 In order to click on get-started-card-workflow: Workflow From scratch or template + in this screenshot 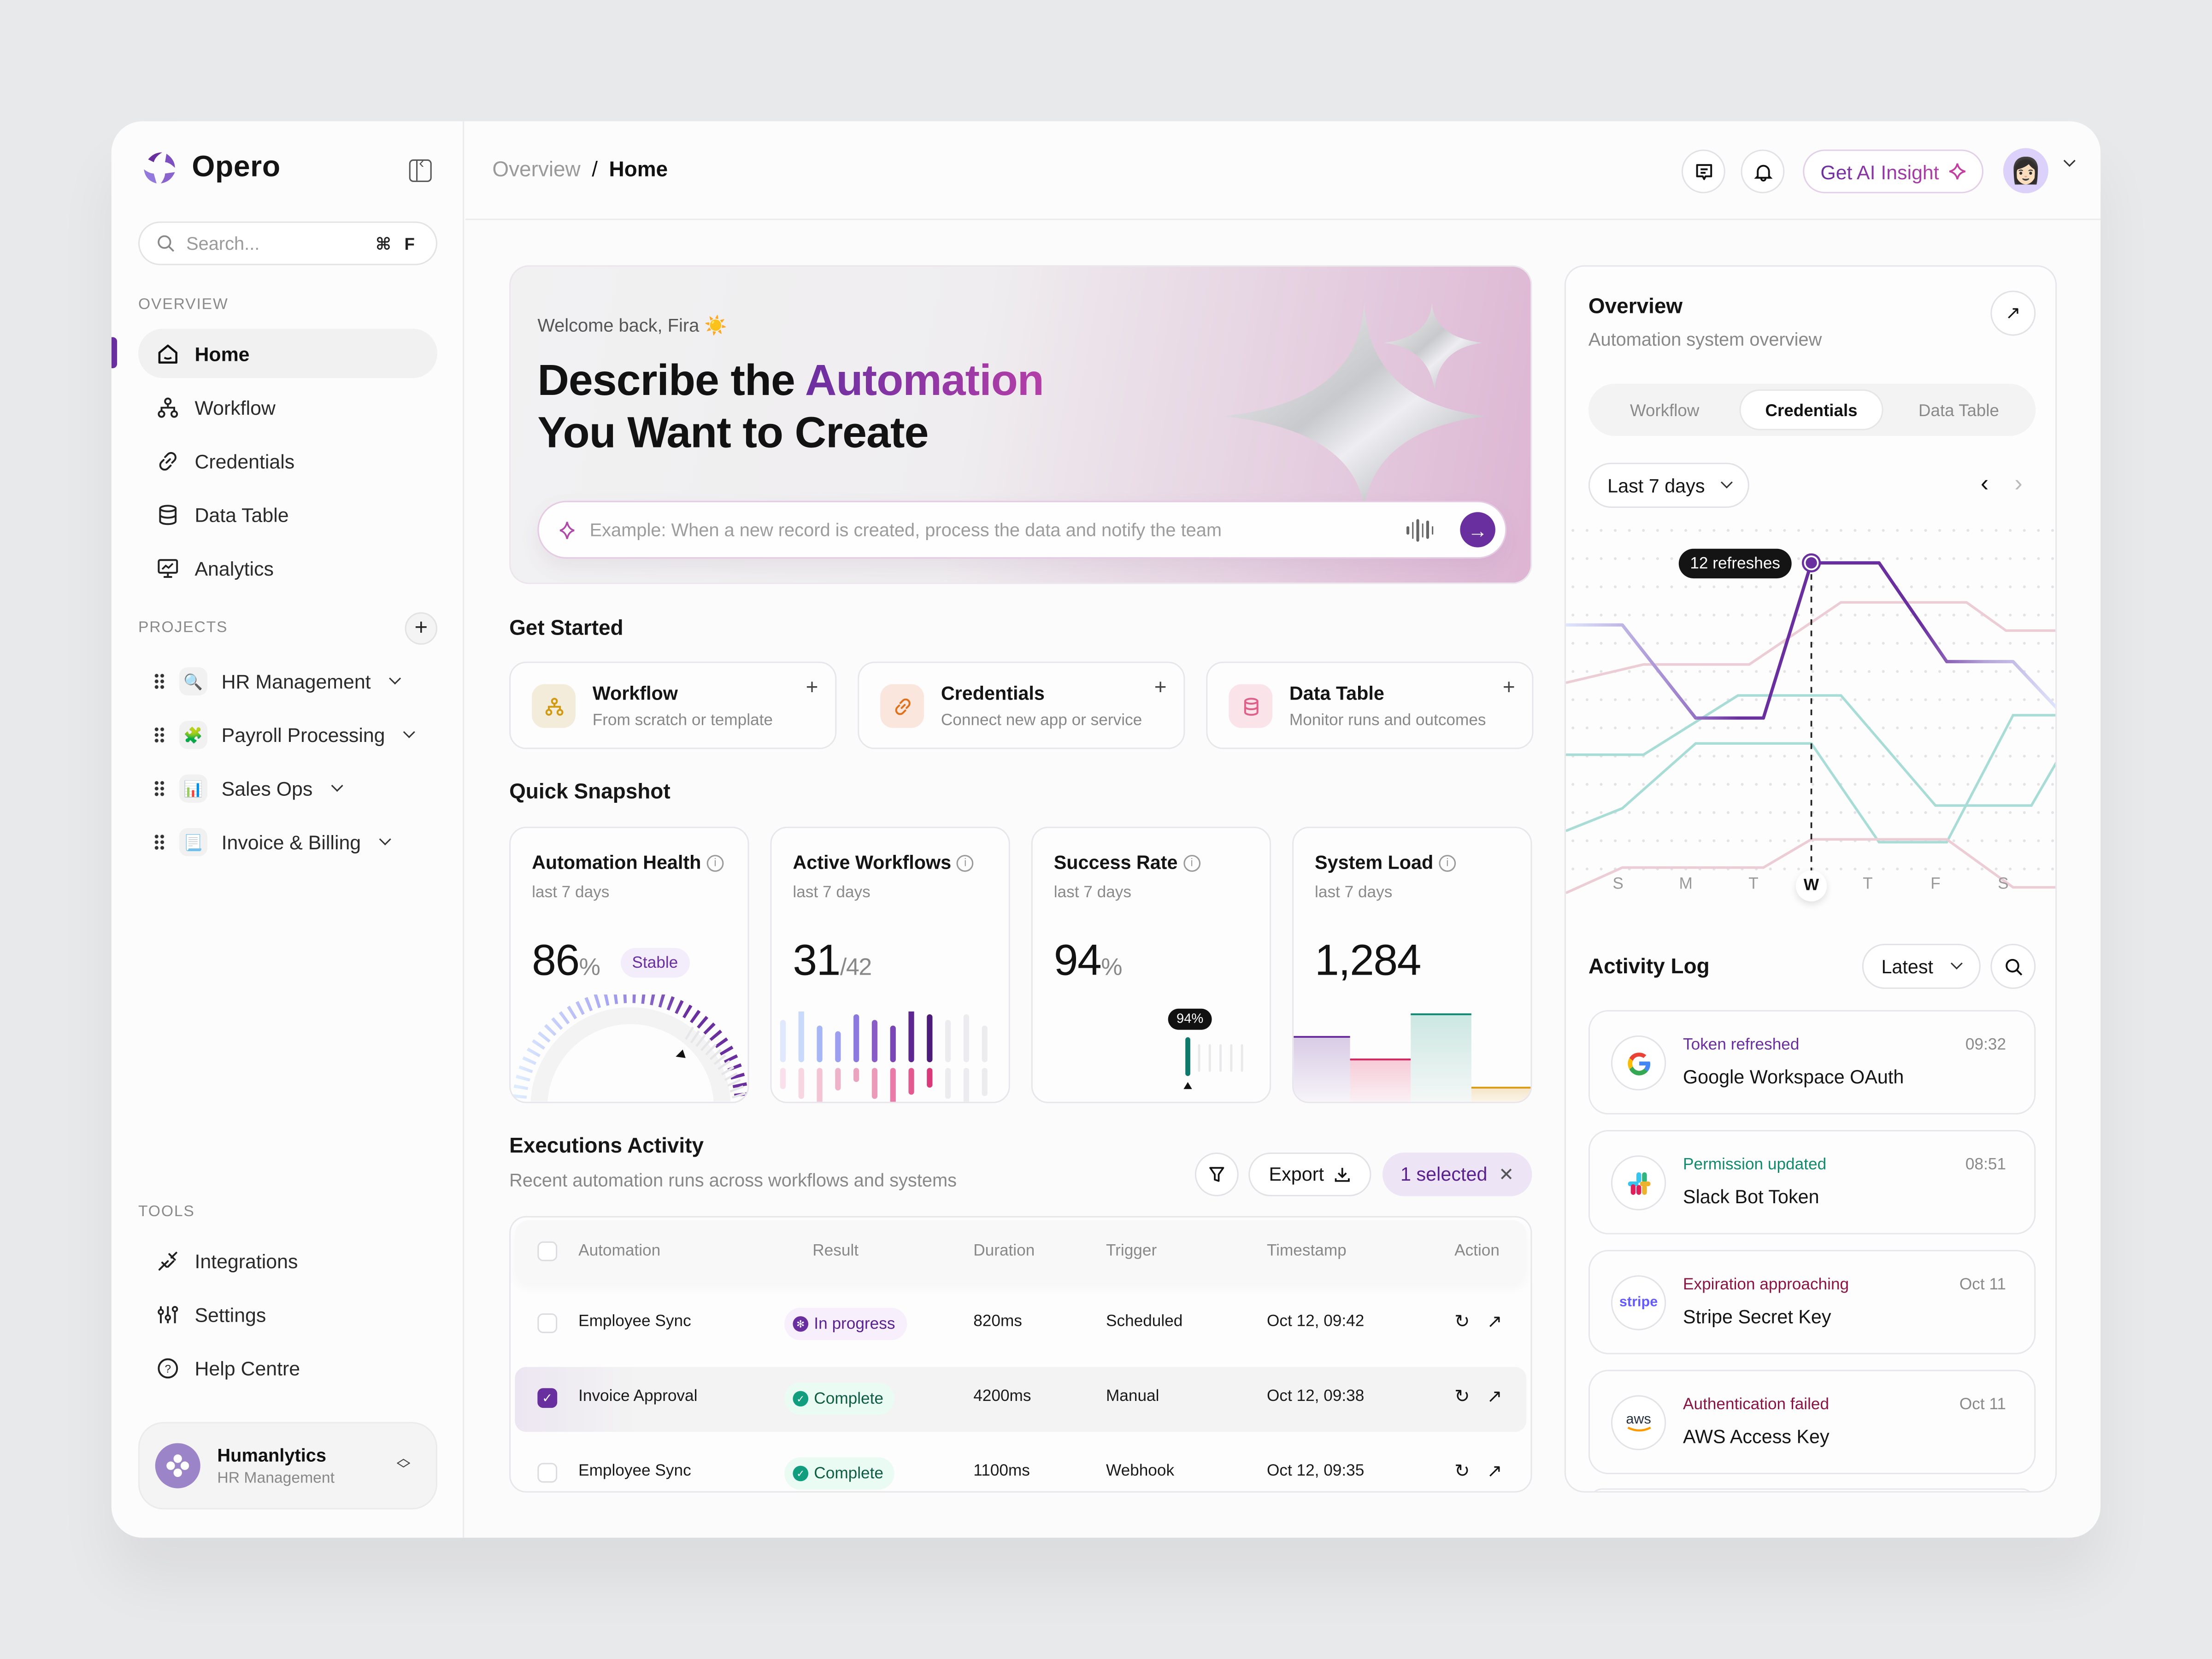, I will do `click(673, 705)`.